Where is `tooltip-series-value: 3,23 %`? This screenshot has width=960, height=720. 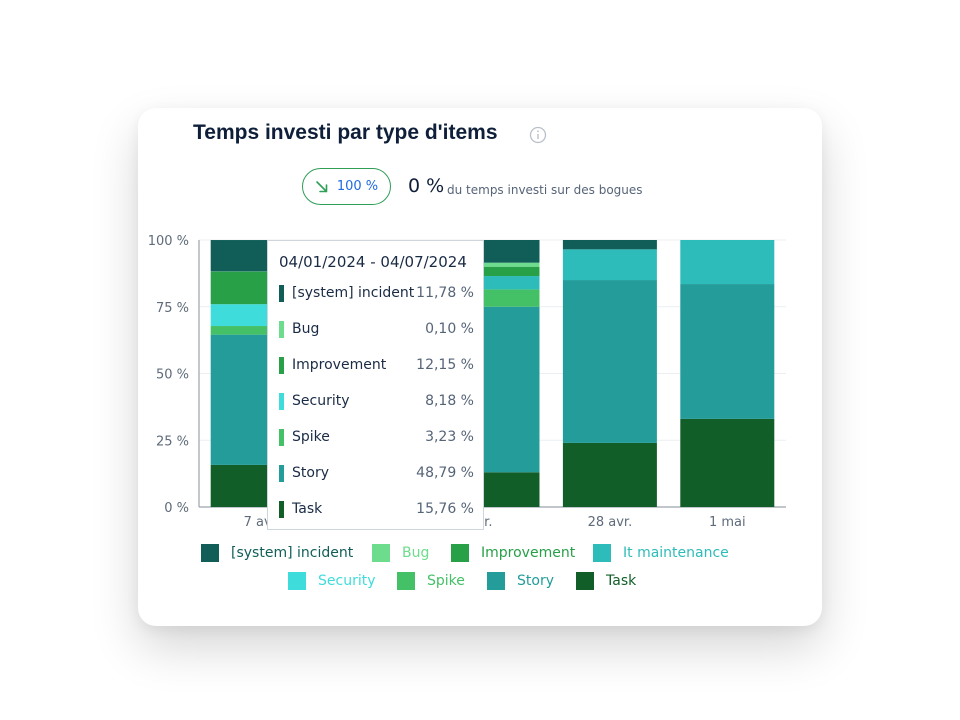 tooltip-series-value: 3,23 % is located at coordinates (449, 437).